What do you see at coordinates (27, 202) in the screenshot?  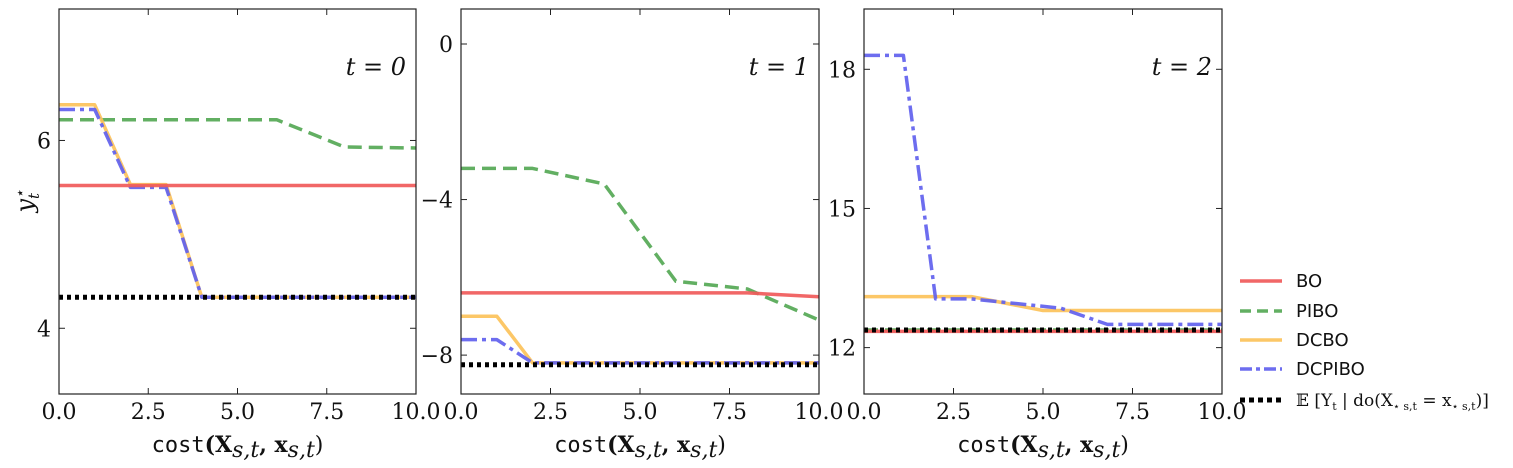 I see `y-axis-label: yt⋆` at bounding box center [27, 202].